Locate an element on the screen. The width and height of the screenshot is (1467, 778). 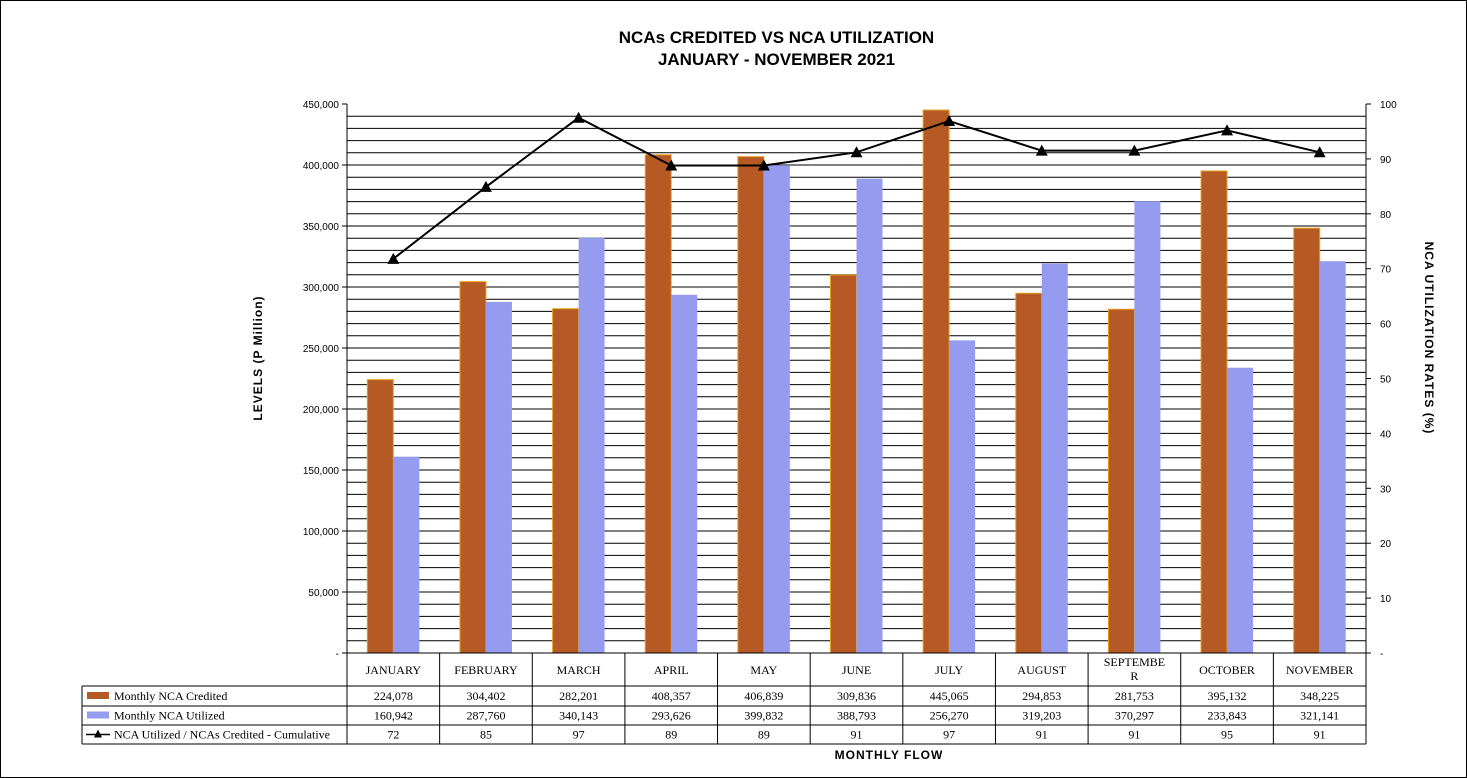
y-tick-label: 350,000 is located at coordinates (321, 227).